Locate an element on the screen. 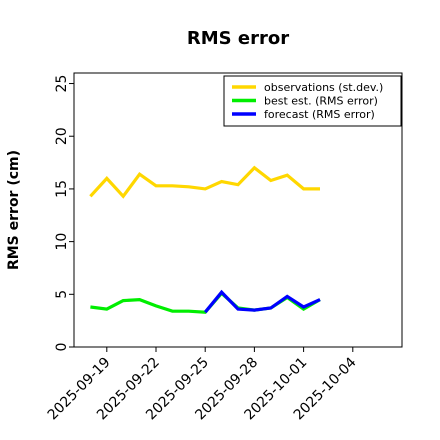  y-tick-label: 10 is located at coordinates (62, 242).